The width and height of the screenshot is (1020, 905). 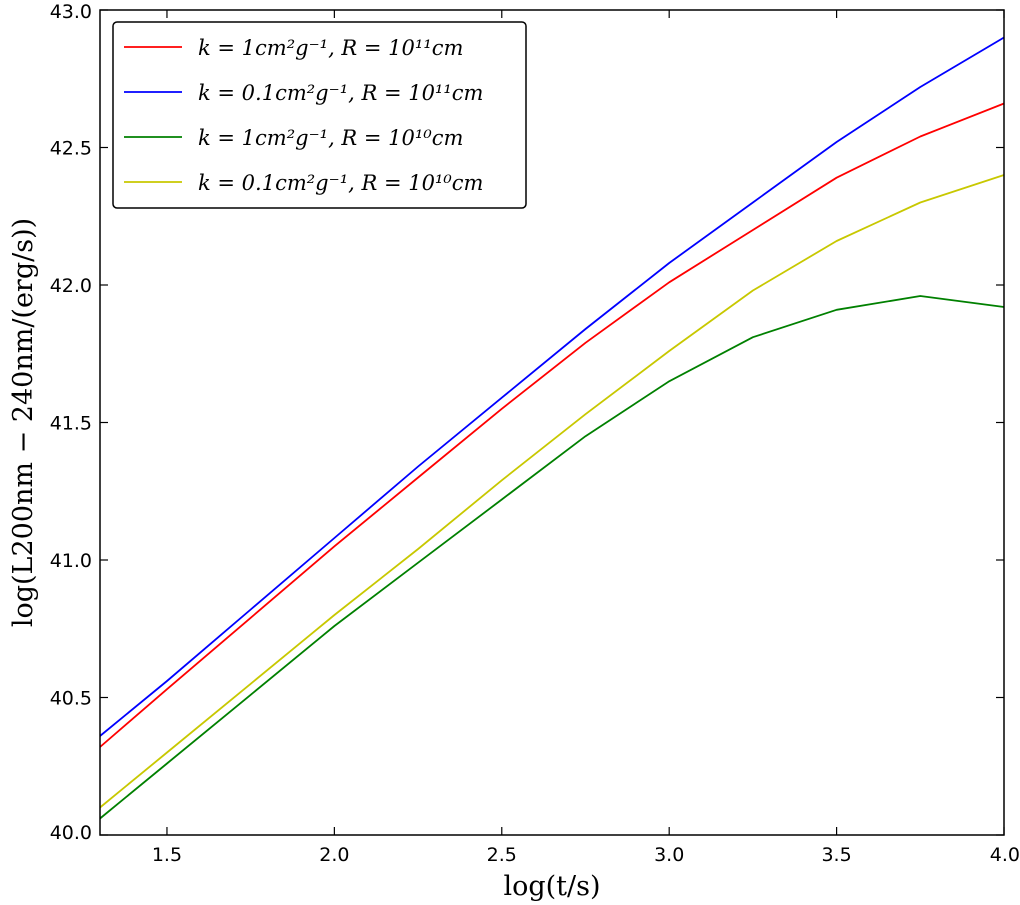 I want to click on y-tick-label: 42.0, so click(x=71, y=286).